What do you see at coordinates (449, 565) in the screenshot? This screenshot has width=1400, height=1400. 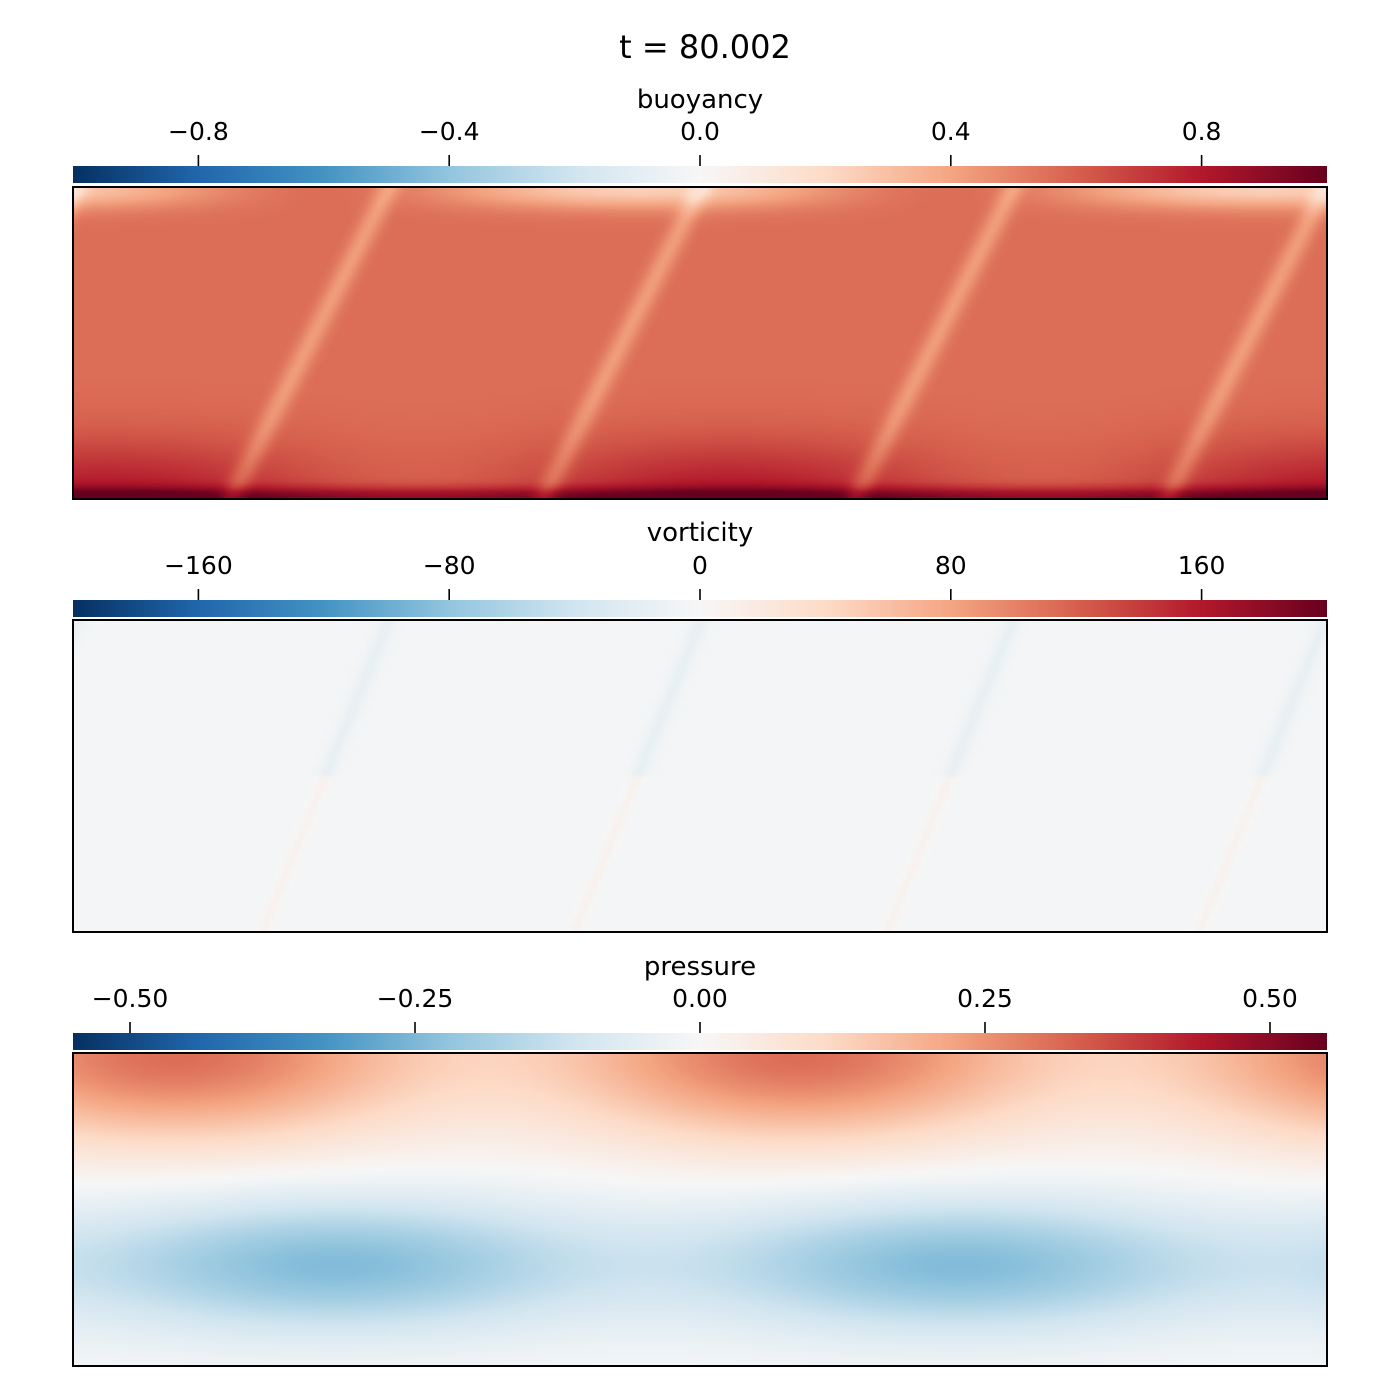 I see `colorbar-tick-label: −80` at bounding box center [449, 565].